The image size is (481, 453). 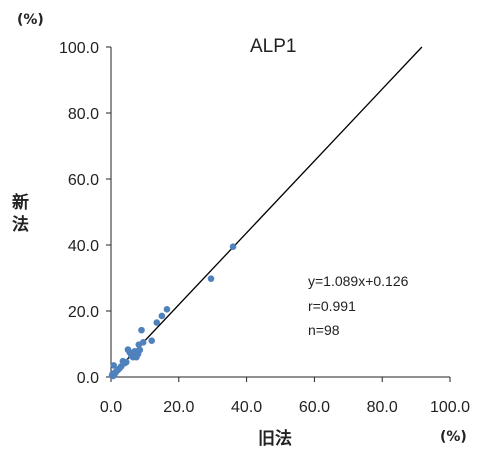 I want to click on correlation-coefficient: r=0.991, so click(x=332, y=306).